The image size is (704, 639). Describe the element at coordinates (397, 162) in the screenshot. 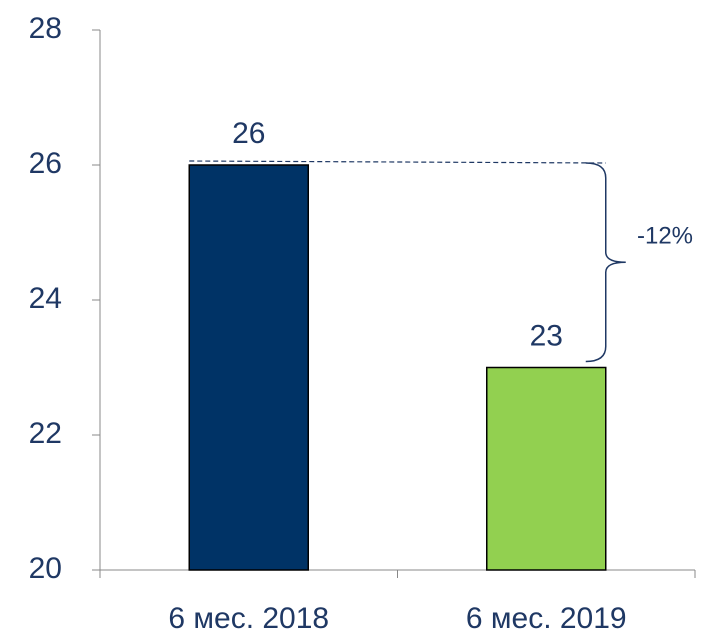

I see `reference-line` at that location.